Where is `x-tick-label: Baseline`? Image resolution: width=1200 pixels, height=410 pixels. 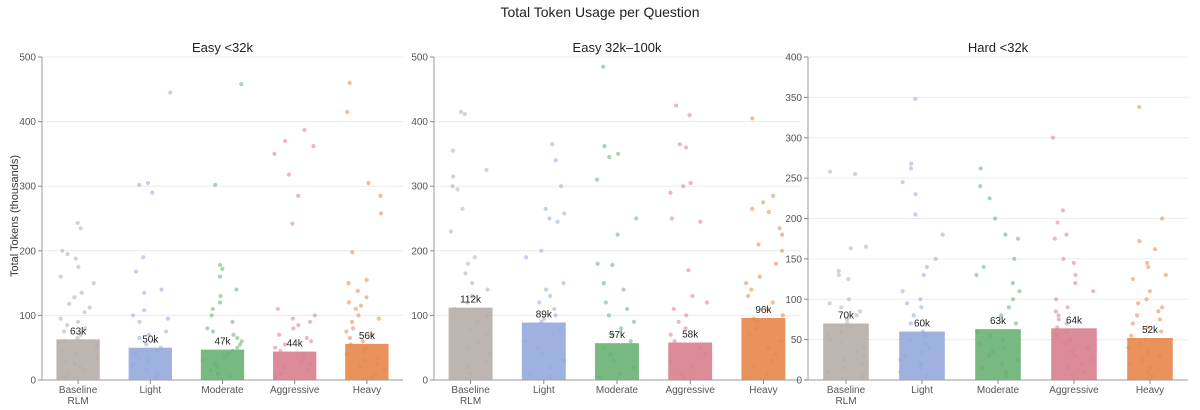 x-tick-label: Baseline is located at coordinates (78, 390).